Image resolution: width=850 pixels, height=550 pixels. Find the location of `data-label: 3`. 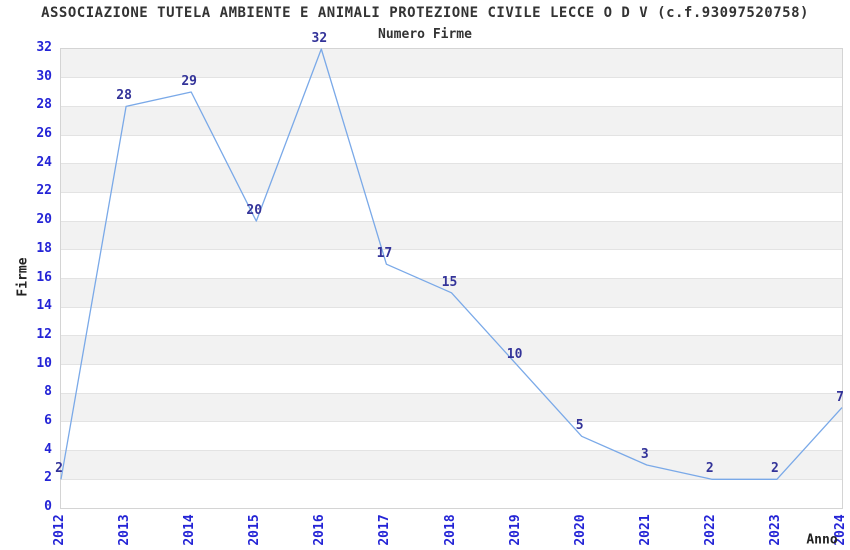

data-label: 3 is located at coordinates (644, 454).